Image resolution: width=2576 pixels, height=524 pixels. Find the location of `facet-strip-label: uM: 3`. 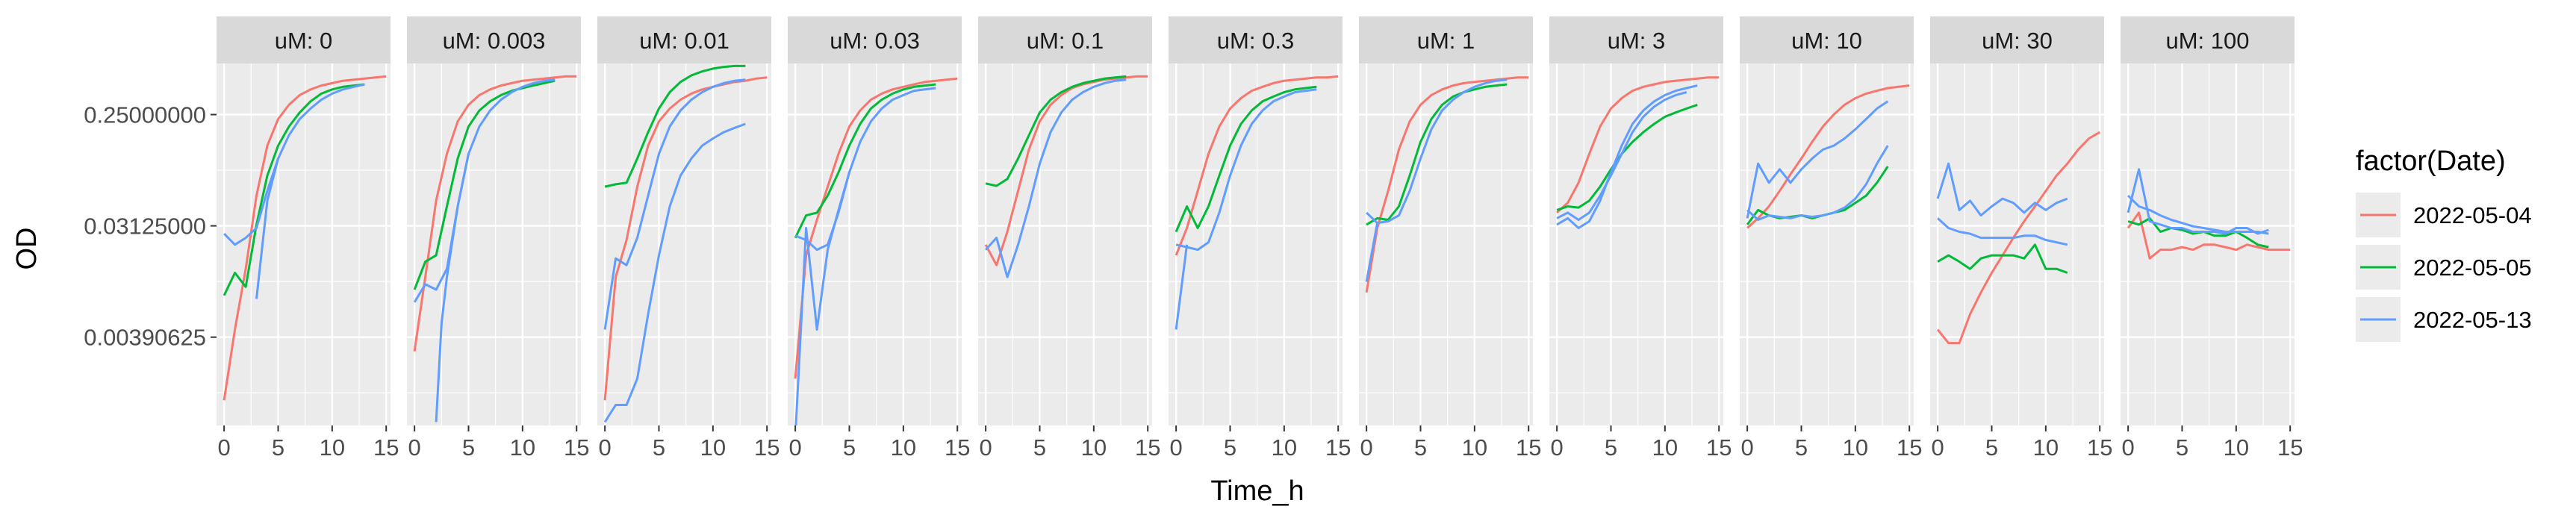

facet-strip-label: uM: 3 is located at coordinates (1637, 41).